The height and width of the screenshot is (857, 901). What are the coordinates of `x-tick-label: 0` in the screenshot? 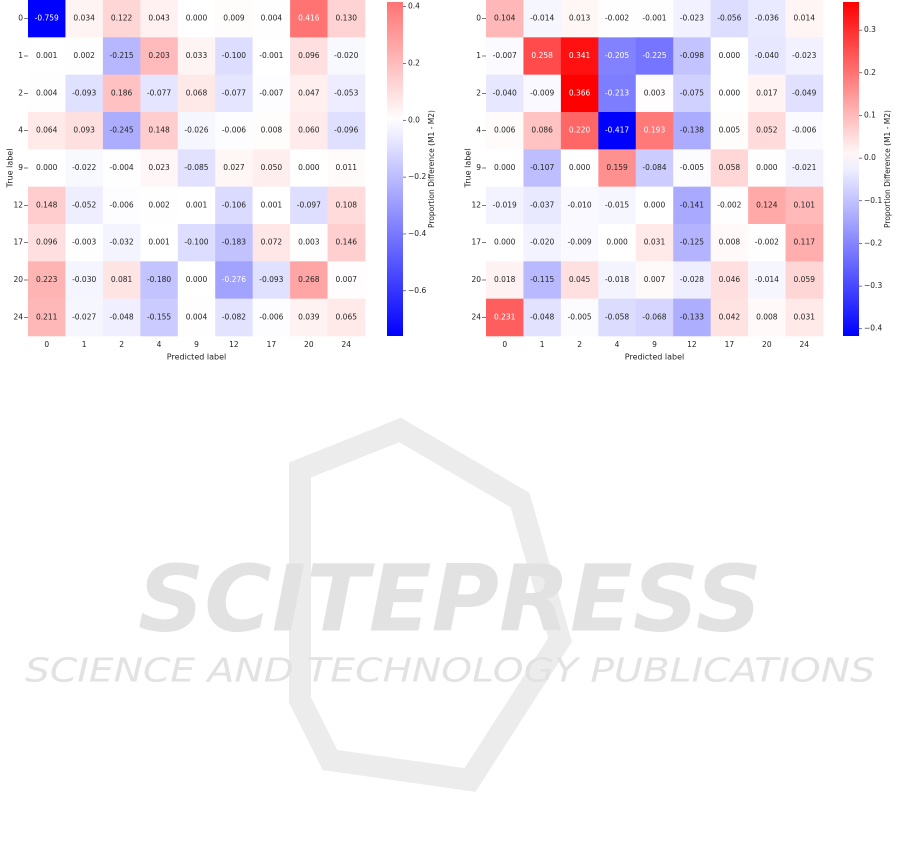 It's located at (46, 344).